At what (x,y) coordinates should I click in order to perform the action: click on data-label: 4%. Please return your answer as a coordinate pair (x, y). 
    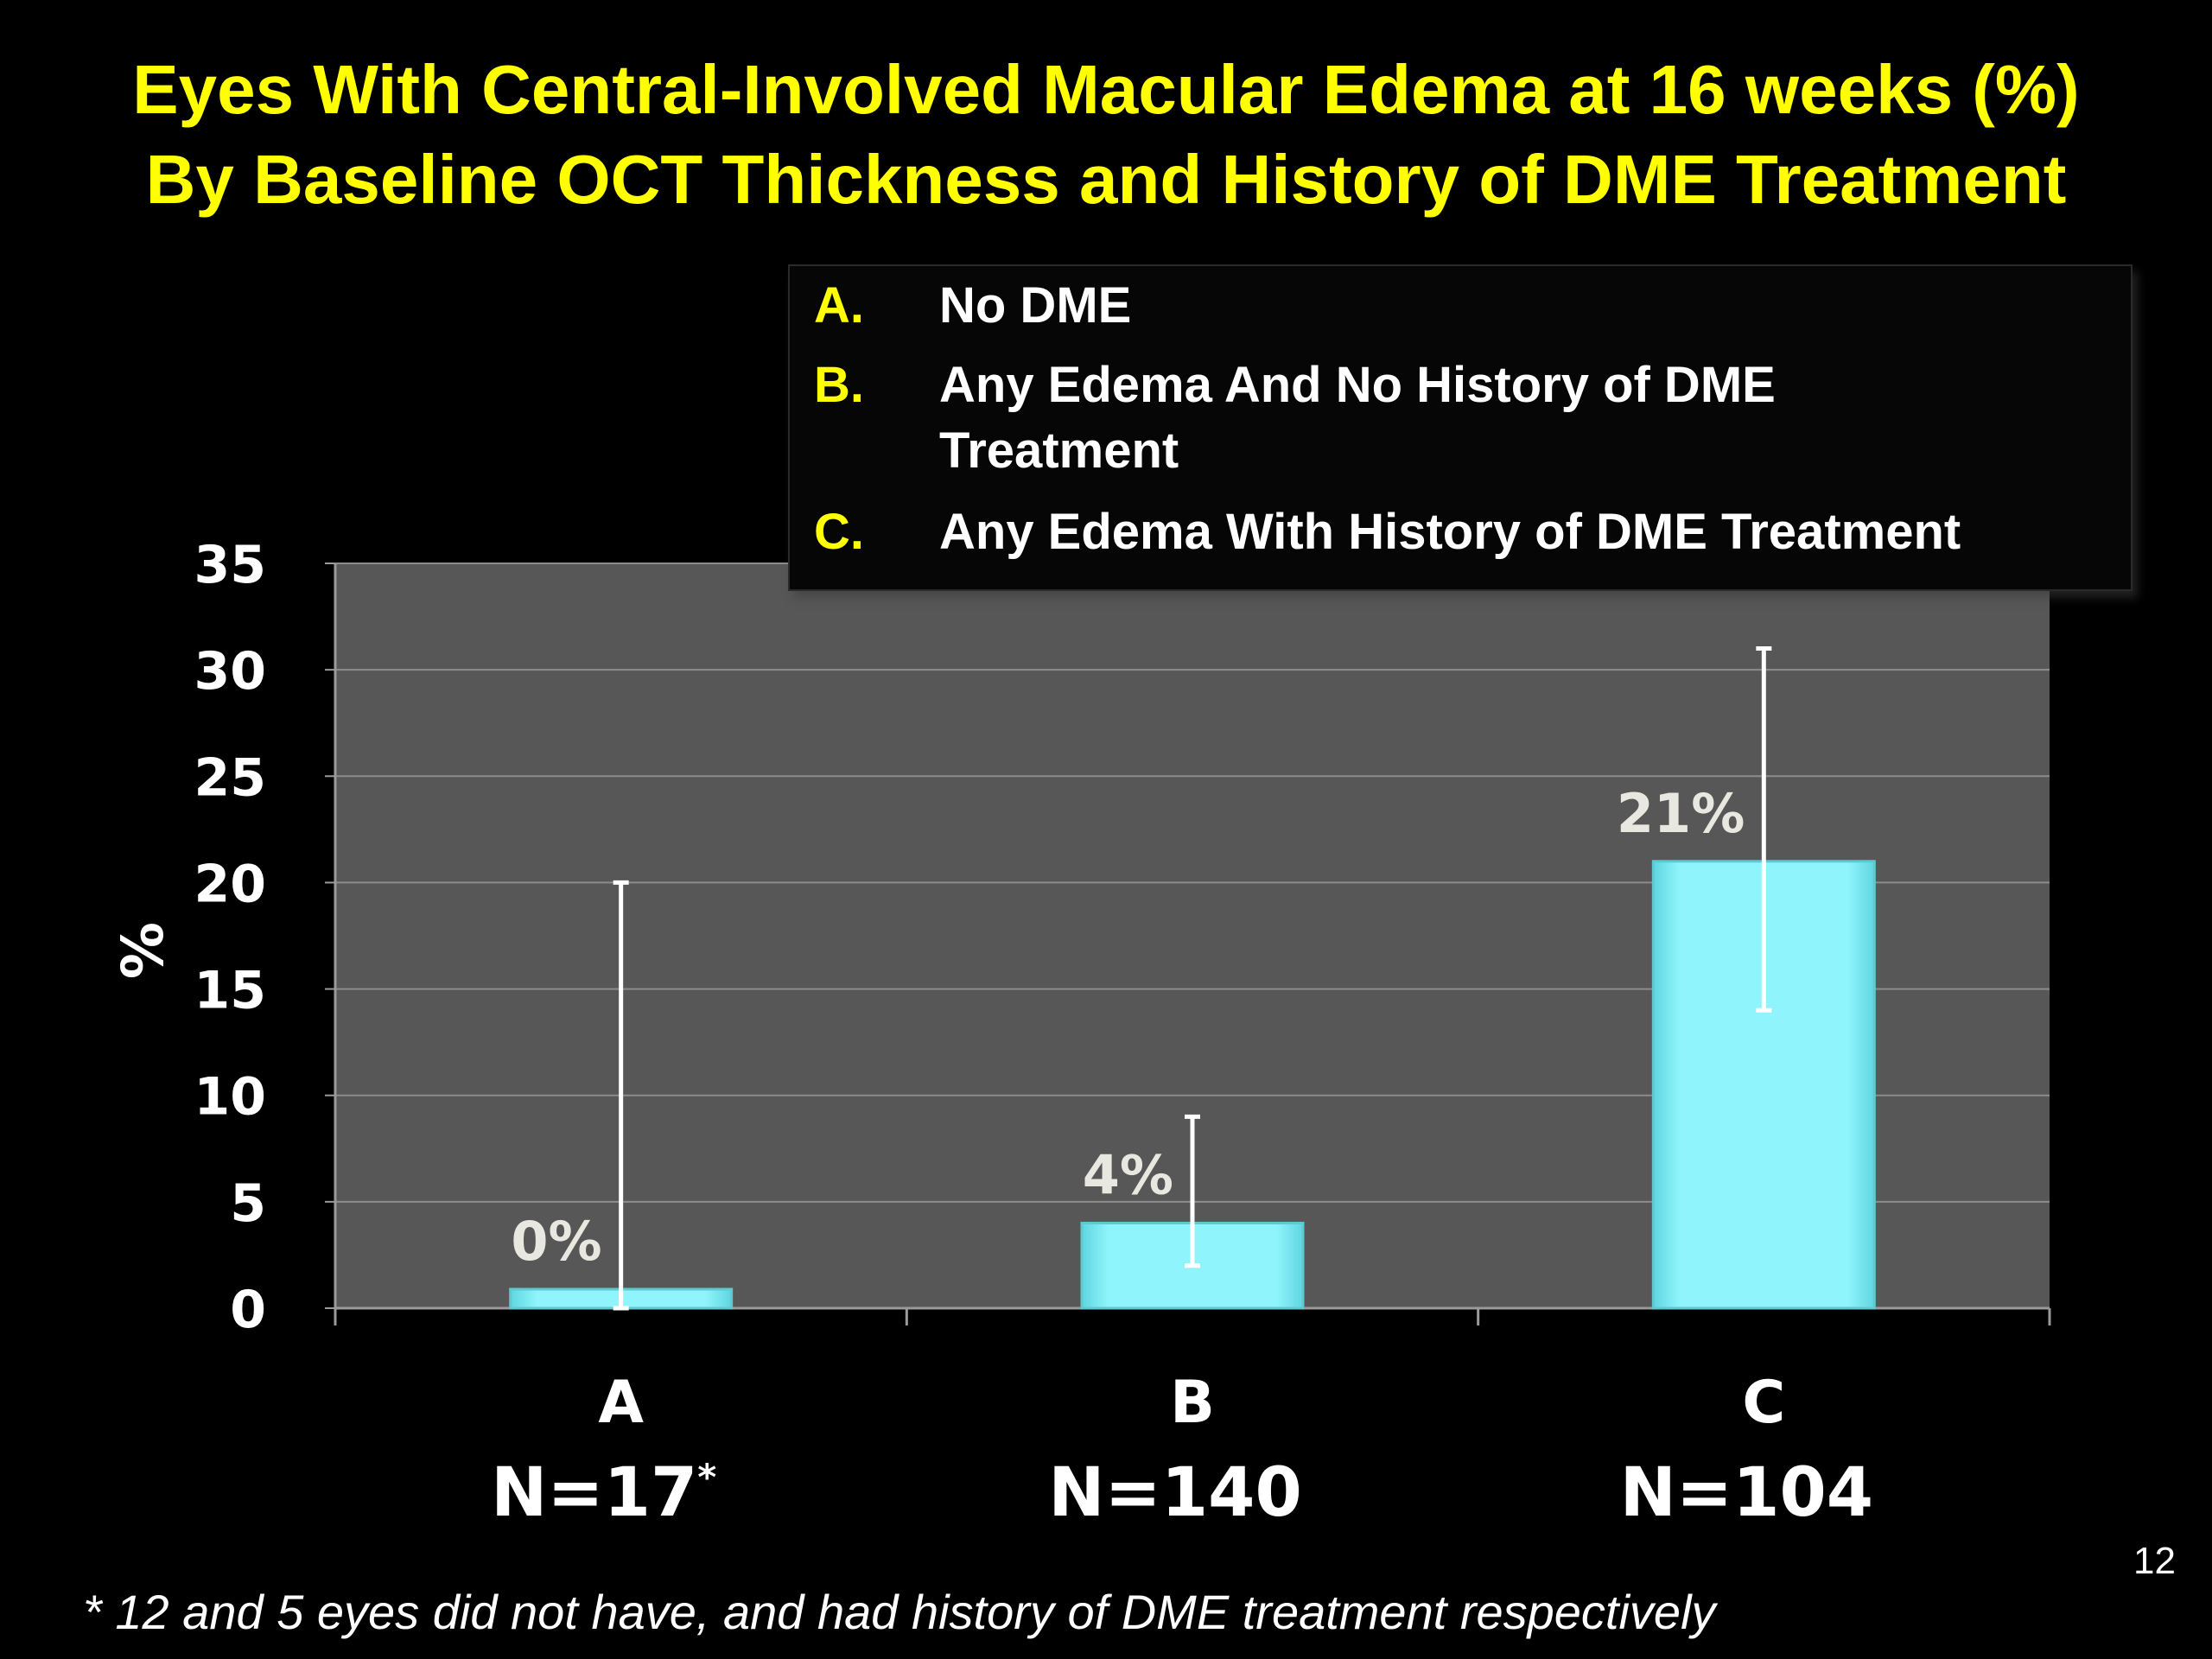
    Looking at the image, I should click on (1128, 1174).